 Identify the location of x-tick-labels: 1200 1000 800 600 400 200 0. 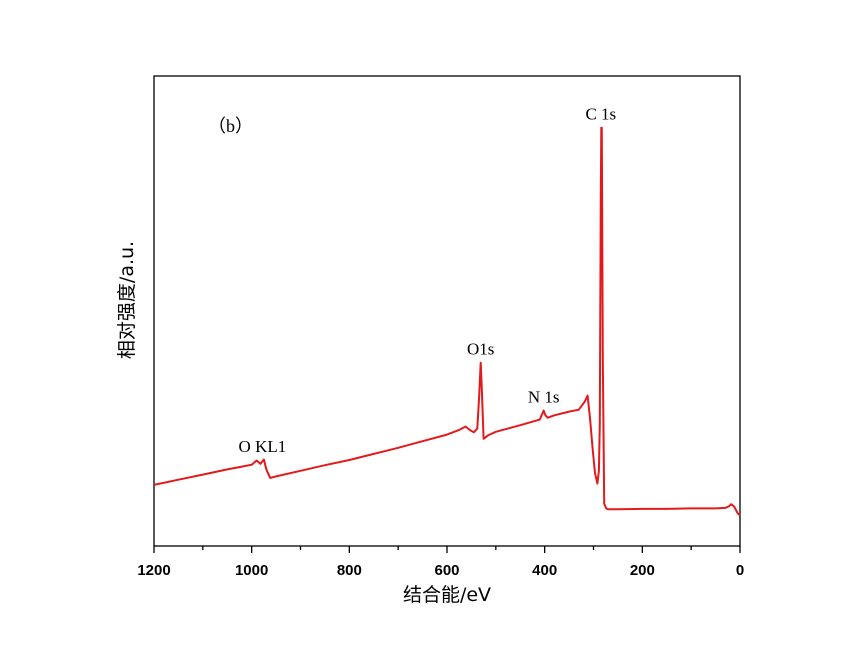
(440, 570).